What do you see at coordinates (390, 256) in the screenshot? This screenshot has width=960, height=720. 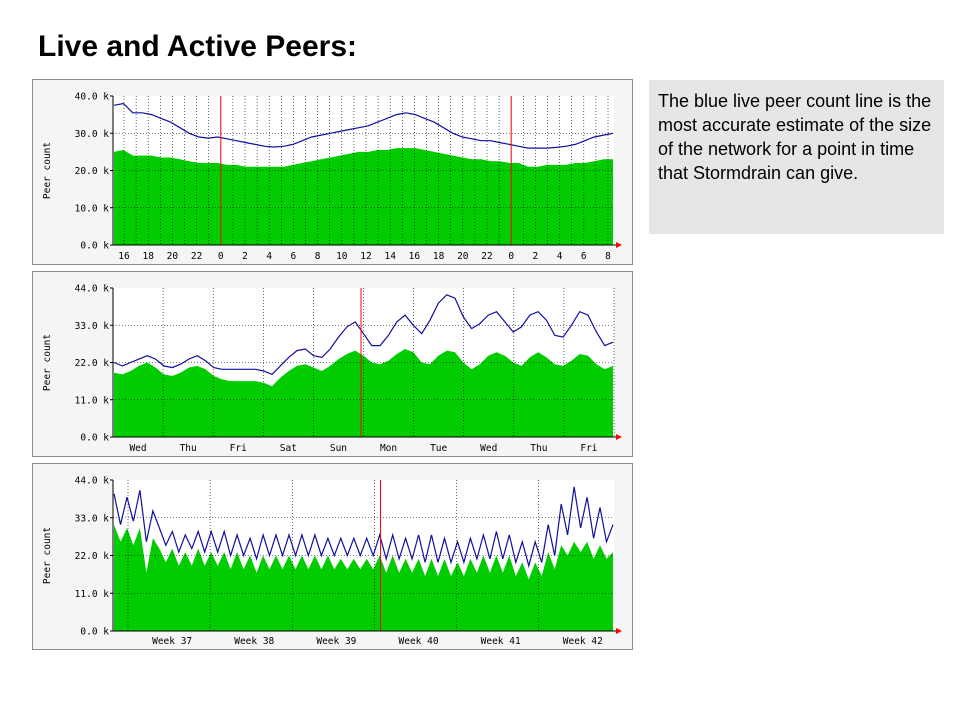 I see `x-tick-label: 14` at bounding box center [390, 256].